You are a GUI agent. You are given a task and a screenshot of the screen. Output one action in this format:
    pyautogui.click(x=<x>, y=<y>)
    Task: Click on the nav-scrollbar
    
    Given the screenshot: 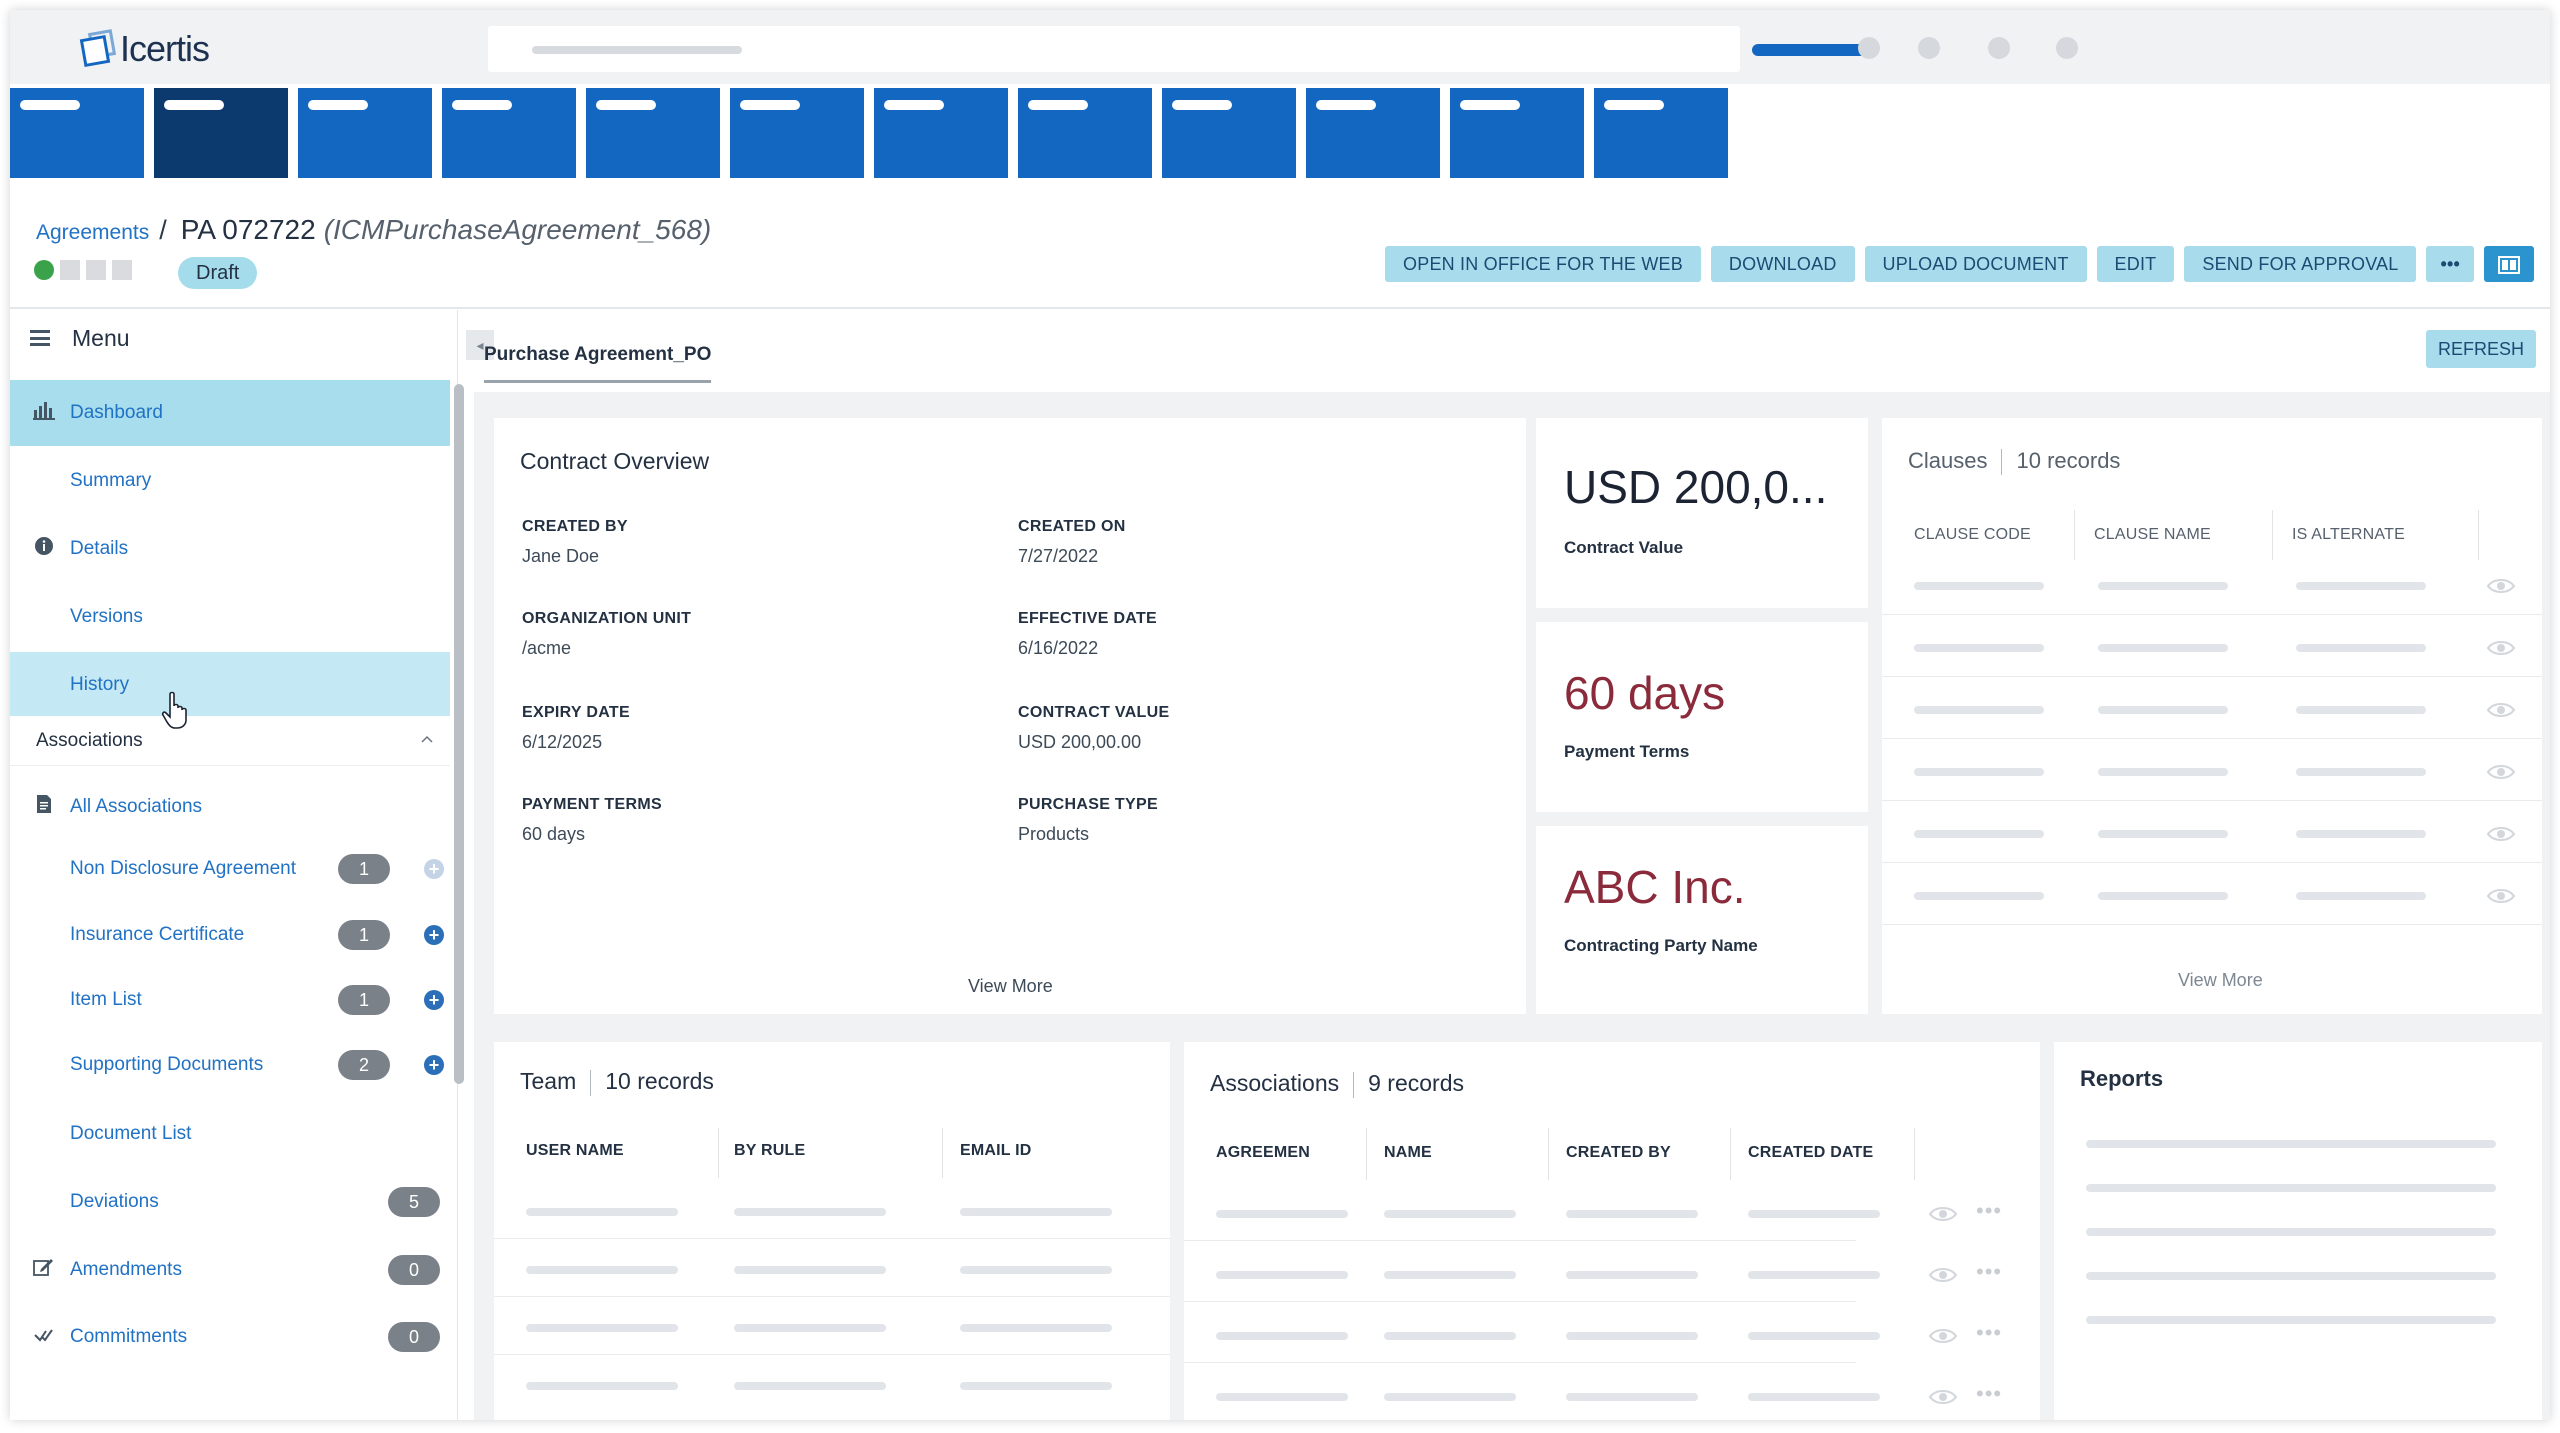 What is the action you would take?
    pyautogui.click(x=459, y=734)
    